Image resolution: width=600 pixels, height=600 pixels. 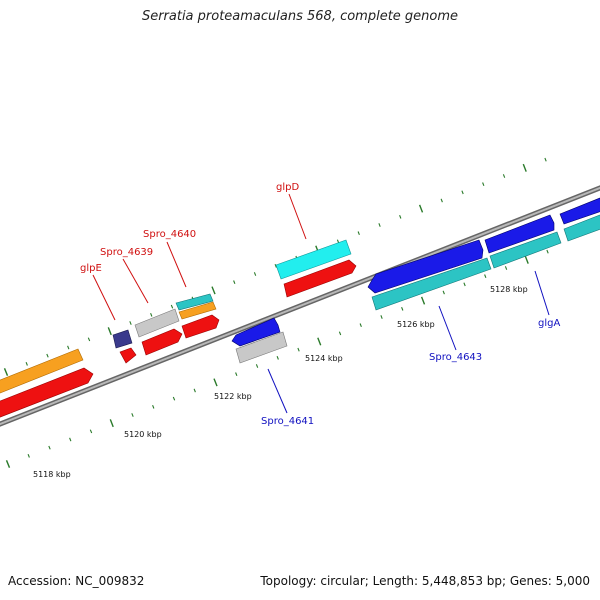 I want to click on gene-label-glpD: glpD, so click(x=287, y=187).